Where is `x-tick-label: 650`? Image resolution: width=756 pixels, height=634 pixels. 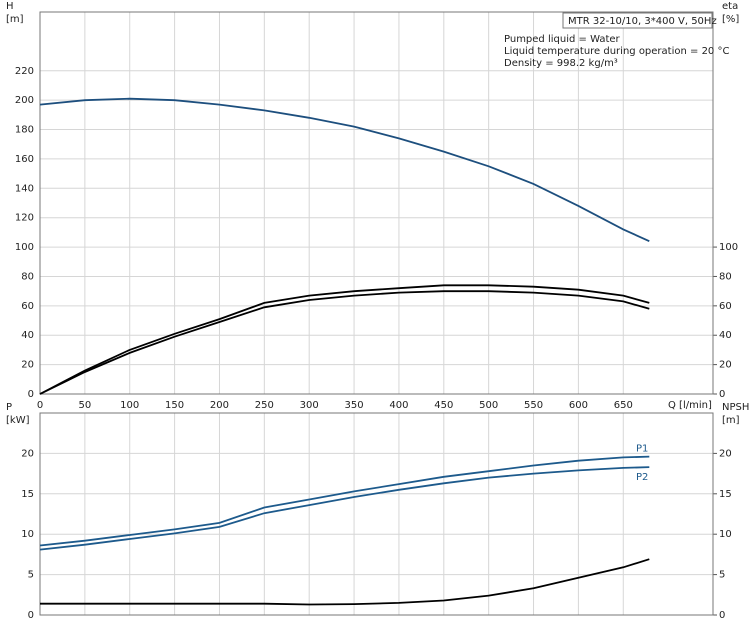
x-tick-label: 650 is located at coordinates (623, 405).